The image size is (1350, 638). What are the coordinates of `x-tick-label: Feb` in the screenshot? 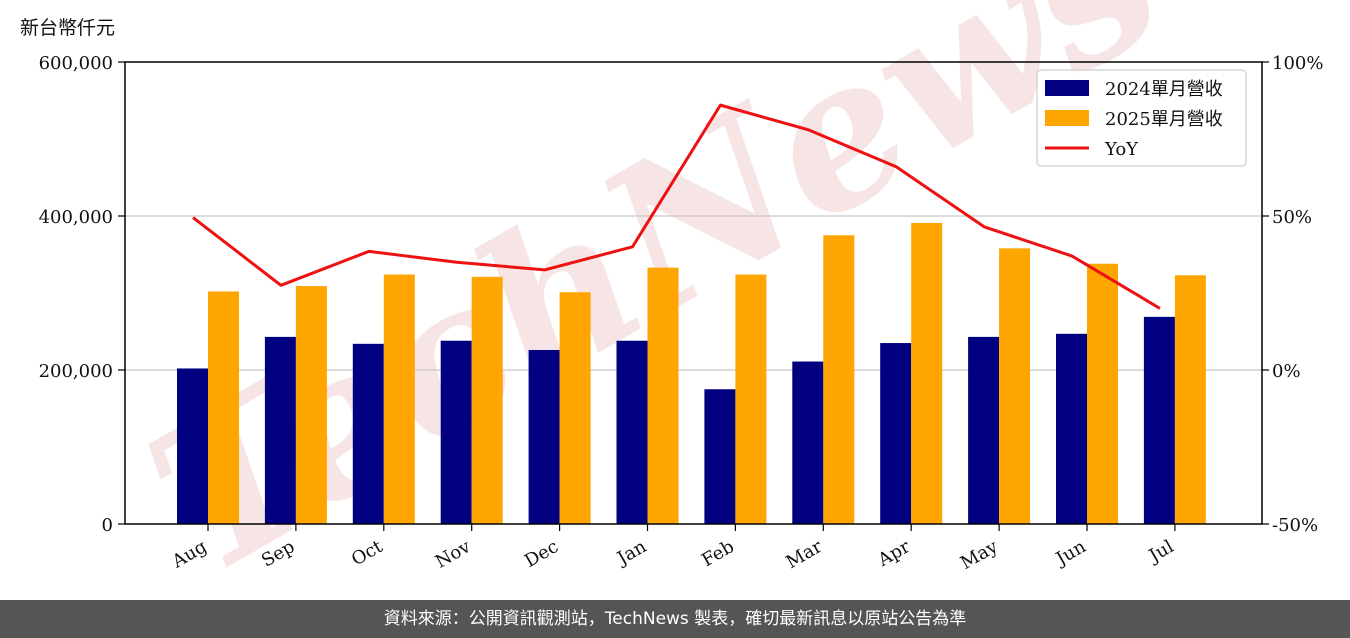 It's located at (718, 553).